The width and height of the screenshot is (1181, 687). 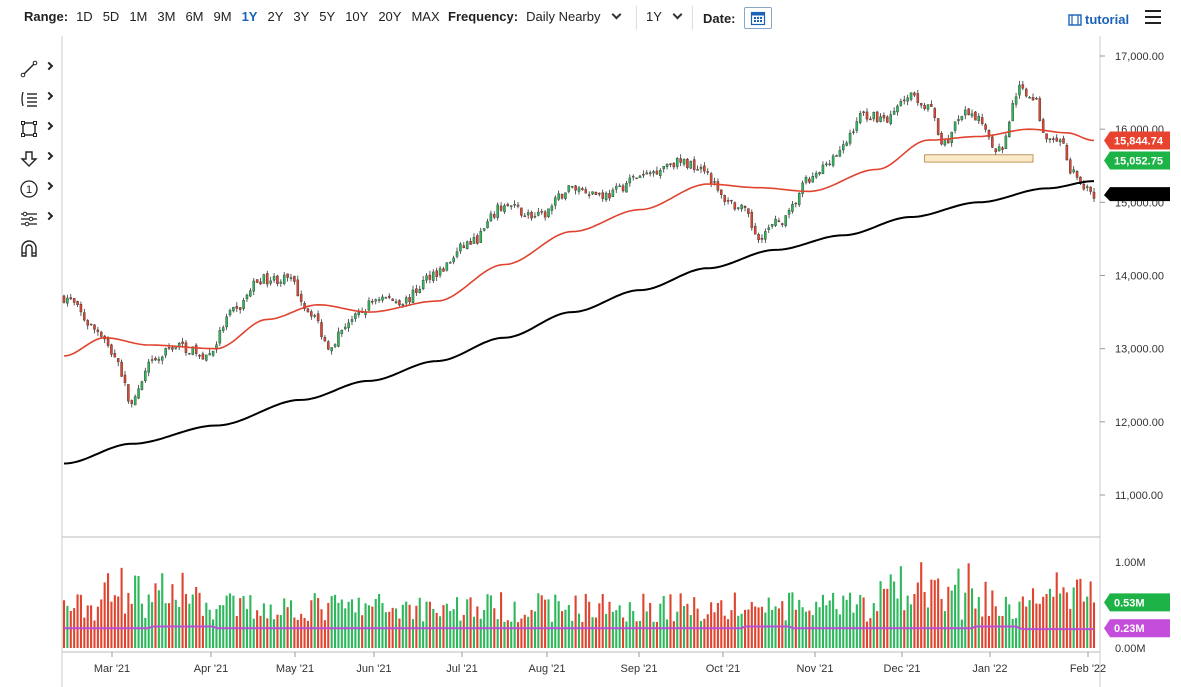 I want to click on range-button-1m: 1M, so click(x=138, y=16).